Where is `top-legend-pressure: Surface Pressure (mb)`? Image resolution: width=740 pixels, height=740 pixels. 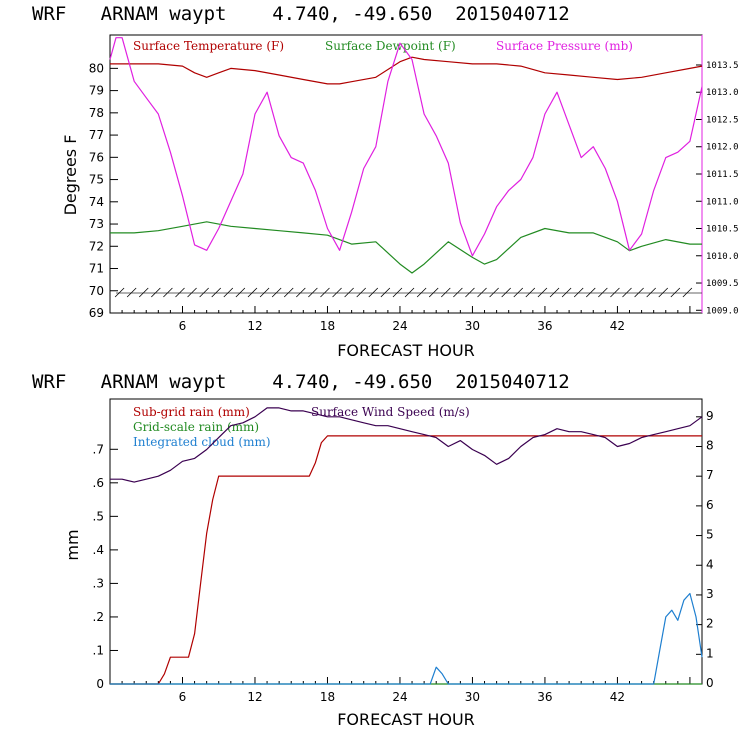
top-legend-pressure: Surface Pressure (mb) is located at coordinates (564, 46).